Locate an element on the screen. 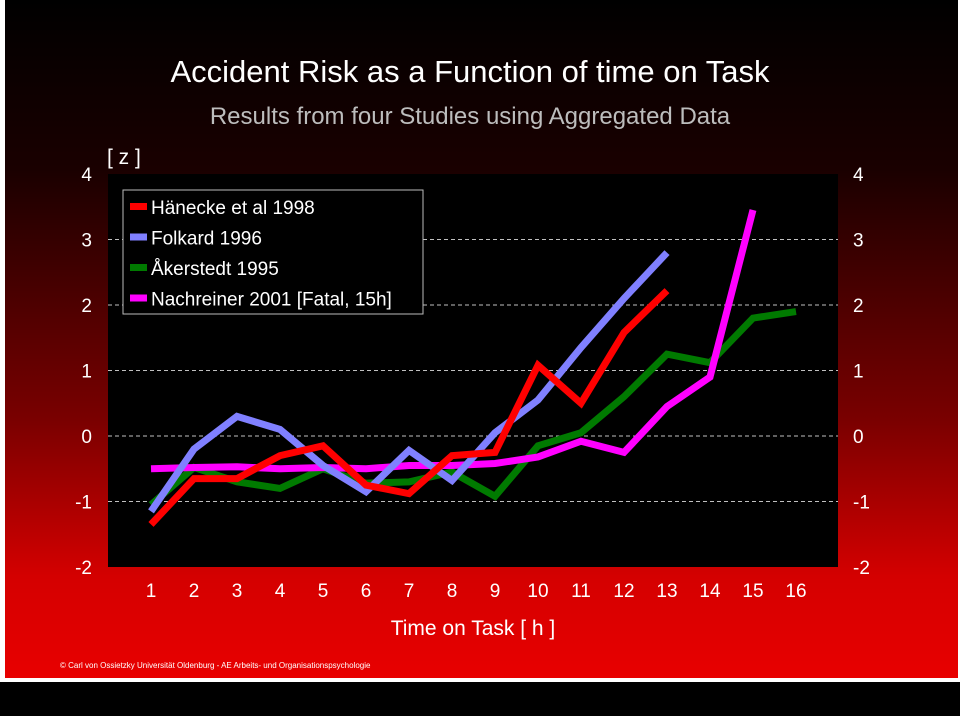 This screenshot has width=960, height=716. x-tick-label: 16 is located at coordinates (795, 591).